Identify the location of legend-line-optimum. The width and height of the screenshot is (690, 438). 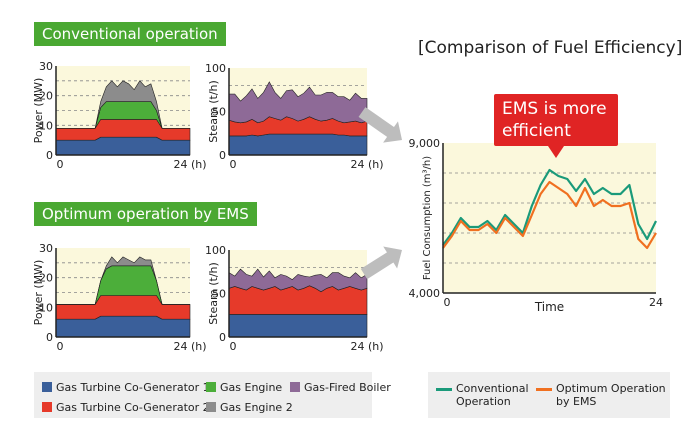
(544, 389).